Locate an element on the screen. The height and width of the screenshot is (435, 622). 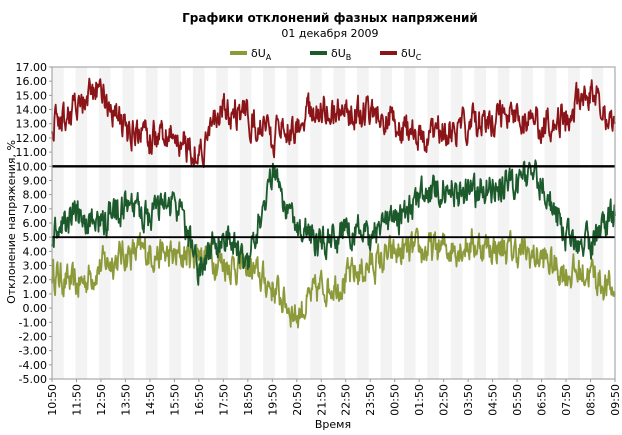
y-tick-label: 15.00 is located at coordinates (32, 95).